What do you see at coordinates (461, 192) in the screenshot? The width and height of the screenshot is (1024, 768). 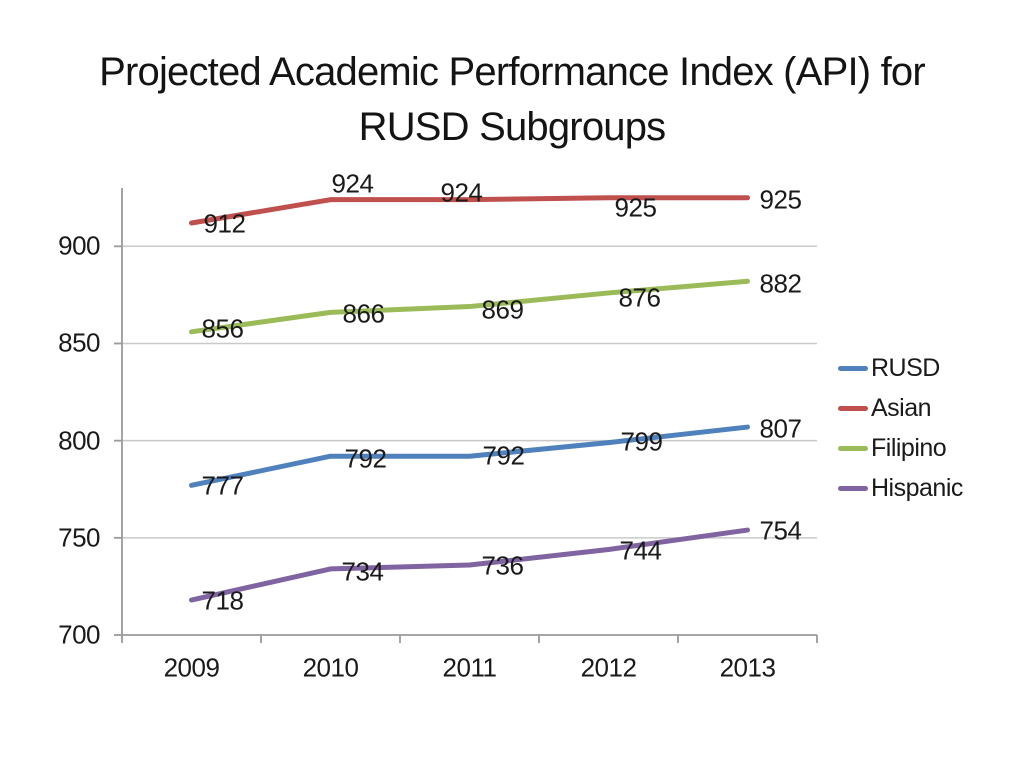 I see `data-label-asian-2011: 924` at bounding box center [461, 192].